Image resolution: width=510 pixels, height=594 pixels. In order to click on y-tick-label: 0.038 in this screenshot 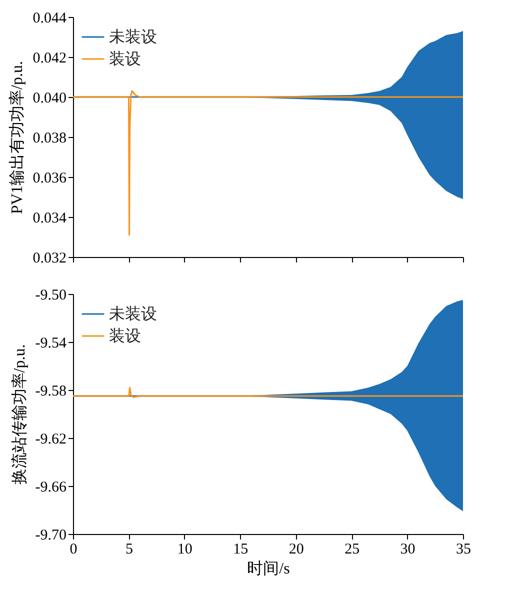, I will do `click(49, 138)`.